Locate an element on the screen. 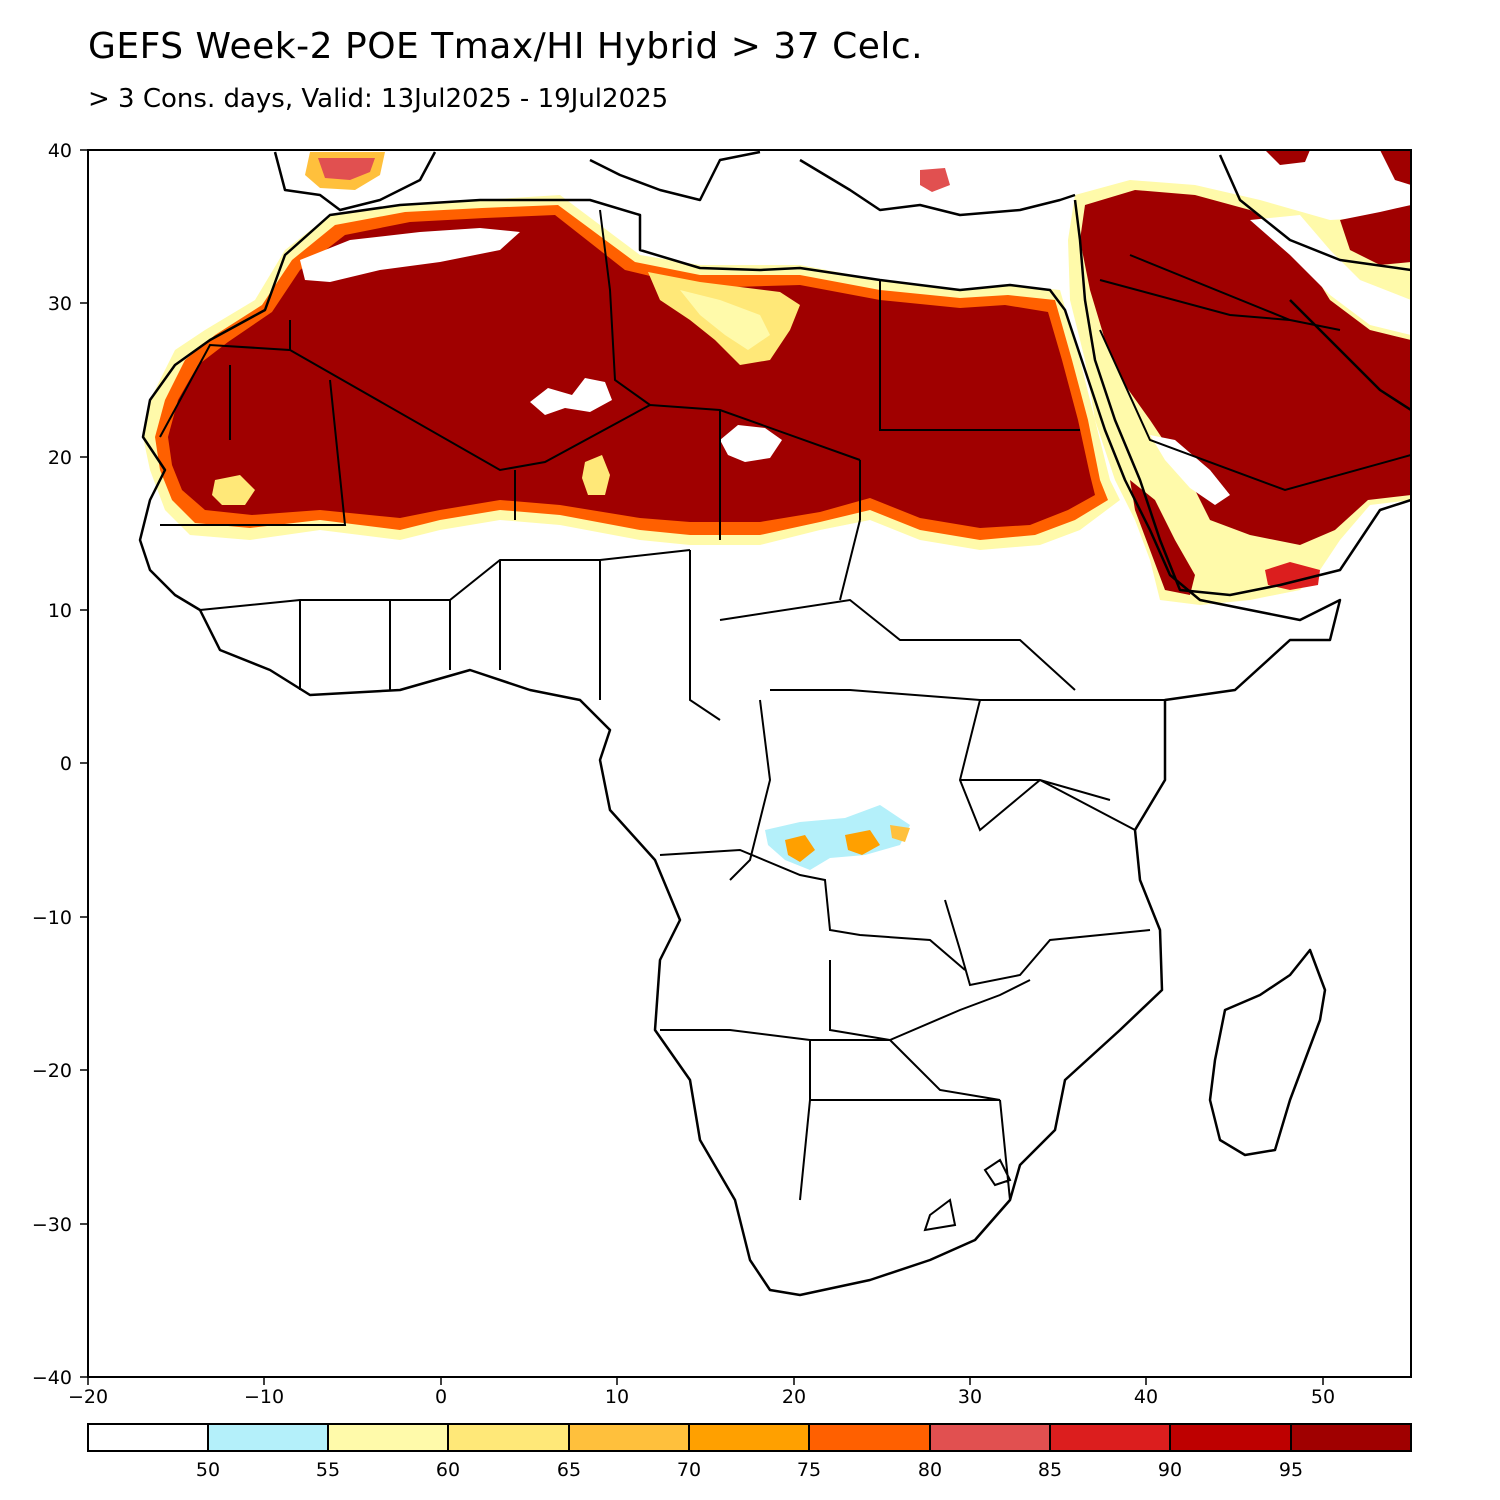 This screenshot has height=1500, width=1500. colorbar-label: 85 is located at coordinates (1050, 1470).